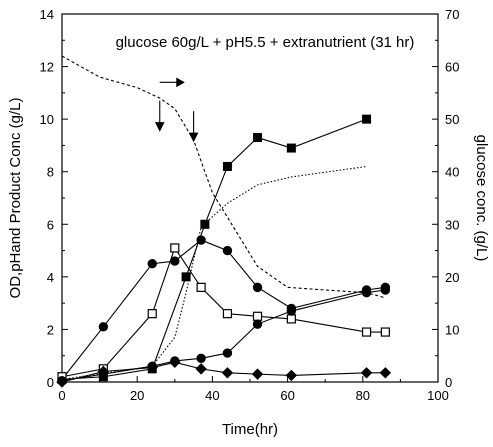 Image resolution: width=493 pixels, height=447 pixels. What do you see at coordinates (452, 277) in the screenshot?
I see `y2-tick-label: 20` at bounding box center [452, 277].